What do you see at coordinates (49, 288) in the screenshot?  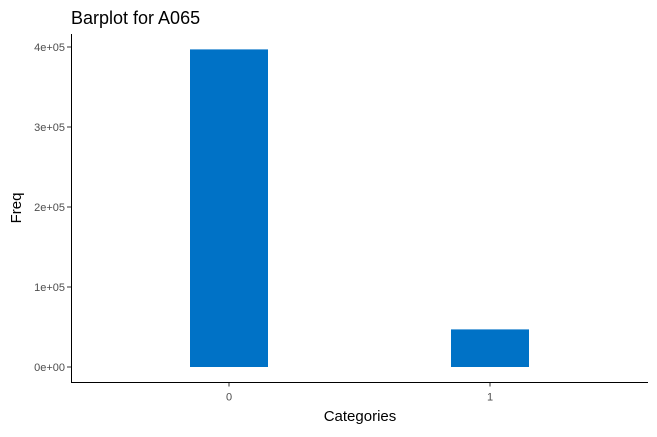 I see `y-tick-label: 1e+05` at bounding box center [49, 288].